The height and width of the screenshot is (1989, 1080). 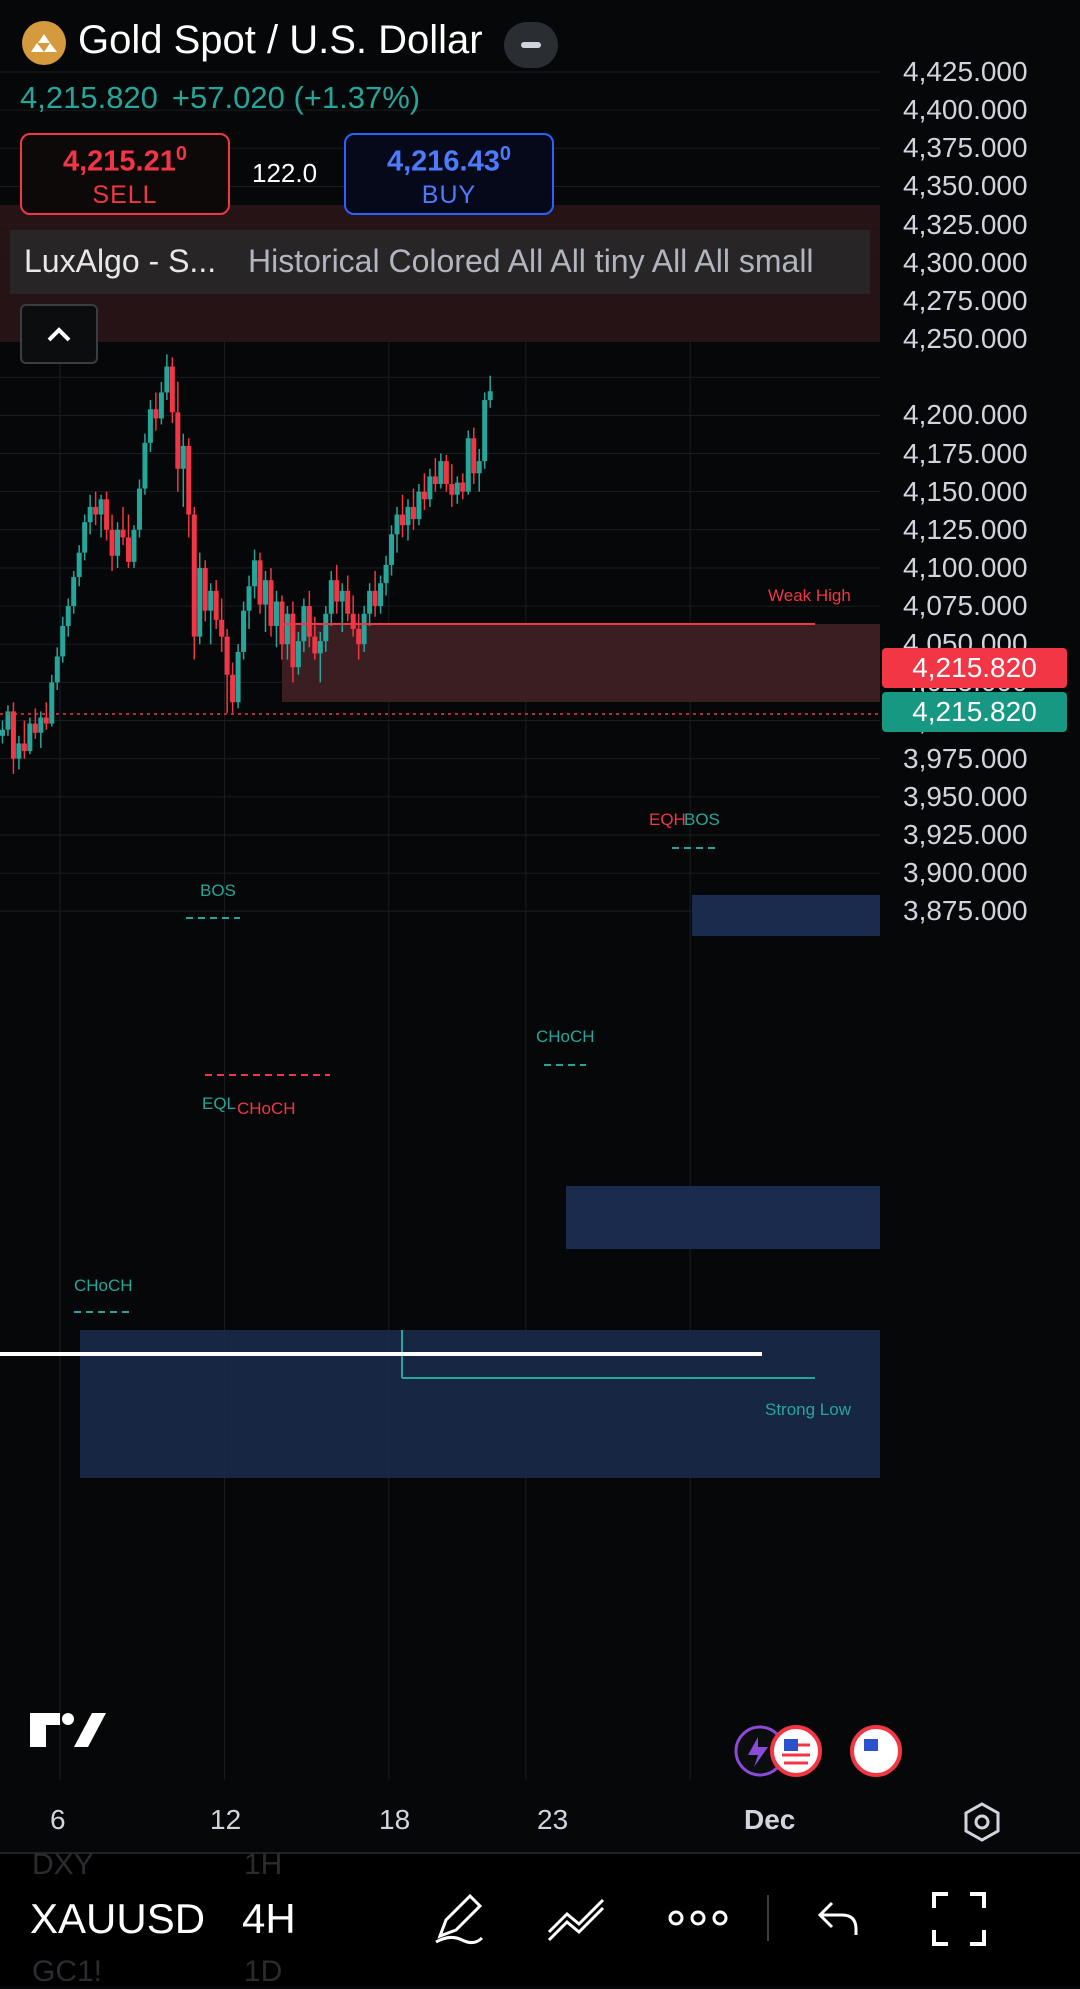 What do you see at coordinates (218, 890) in the screenshot?
I see `bos-label-1: BOS` at bounding box center [218, 890].